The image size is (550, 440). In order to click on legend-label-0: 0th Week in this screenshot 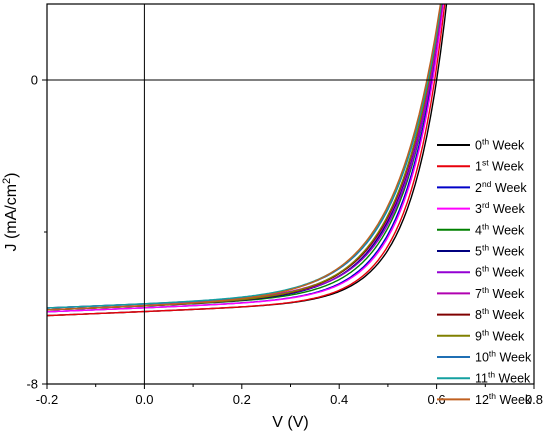, I will do `click(500, 145)`.